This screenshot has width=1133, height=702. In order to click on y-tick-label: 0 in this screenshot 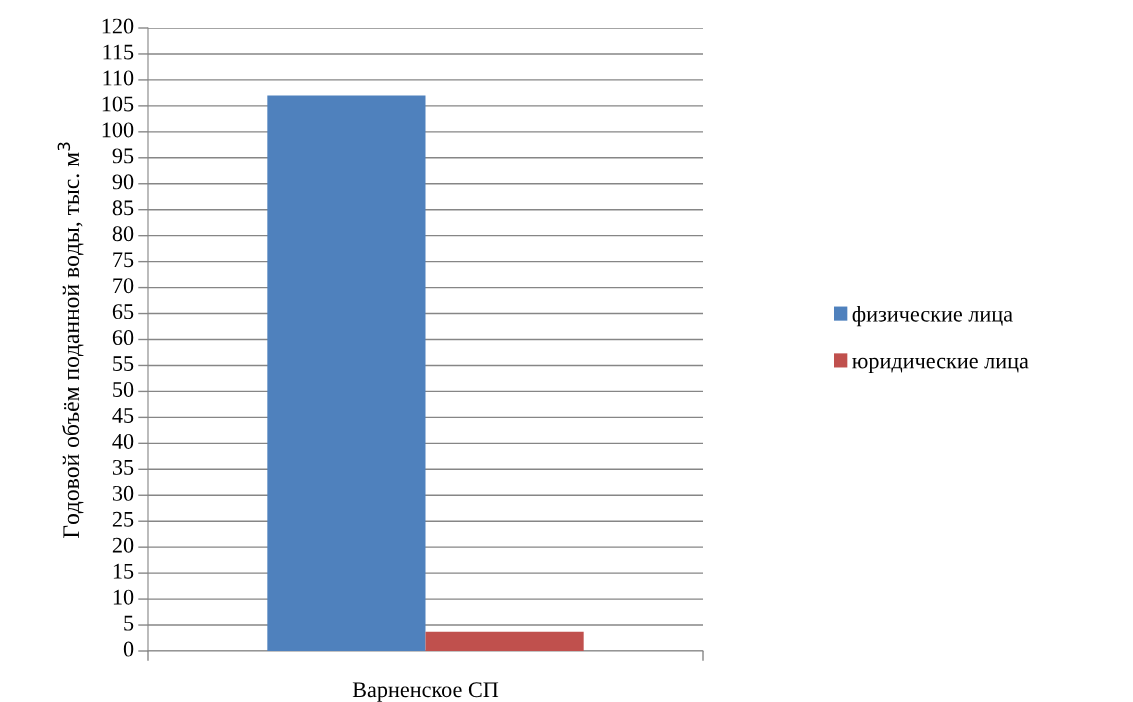, I will do `click(128, 649)`.